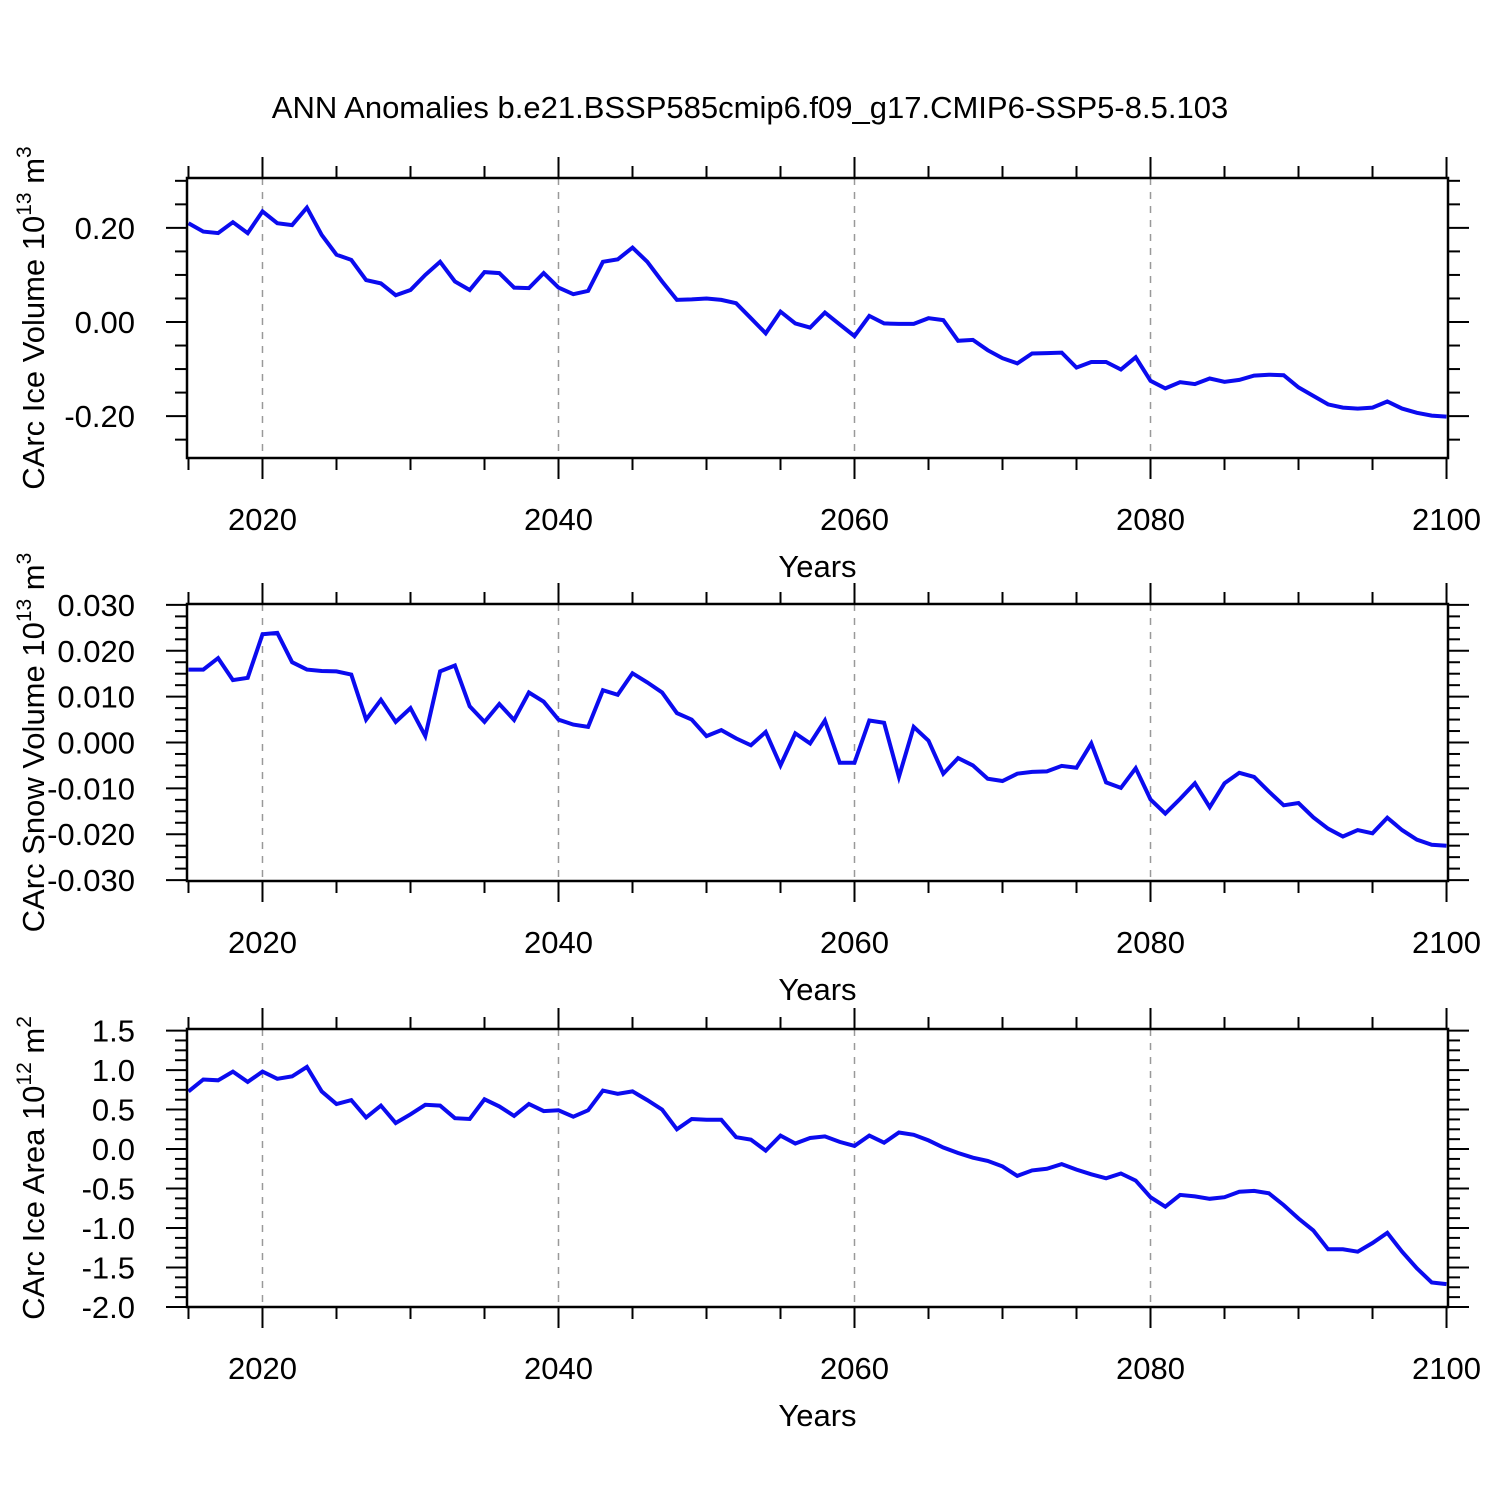 This screenshot has height=1500, width=1500. Describe the element at coordinates (113, 1031) in the screenshot. I see `y-tick-label: 1.5` at that location.